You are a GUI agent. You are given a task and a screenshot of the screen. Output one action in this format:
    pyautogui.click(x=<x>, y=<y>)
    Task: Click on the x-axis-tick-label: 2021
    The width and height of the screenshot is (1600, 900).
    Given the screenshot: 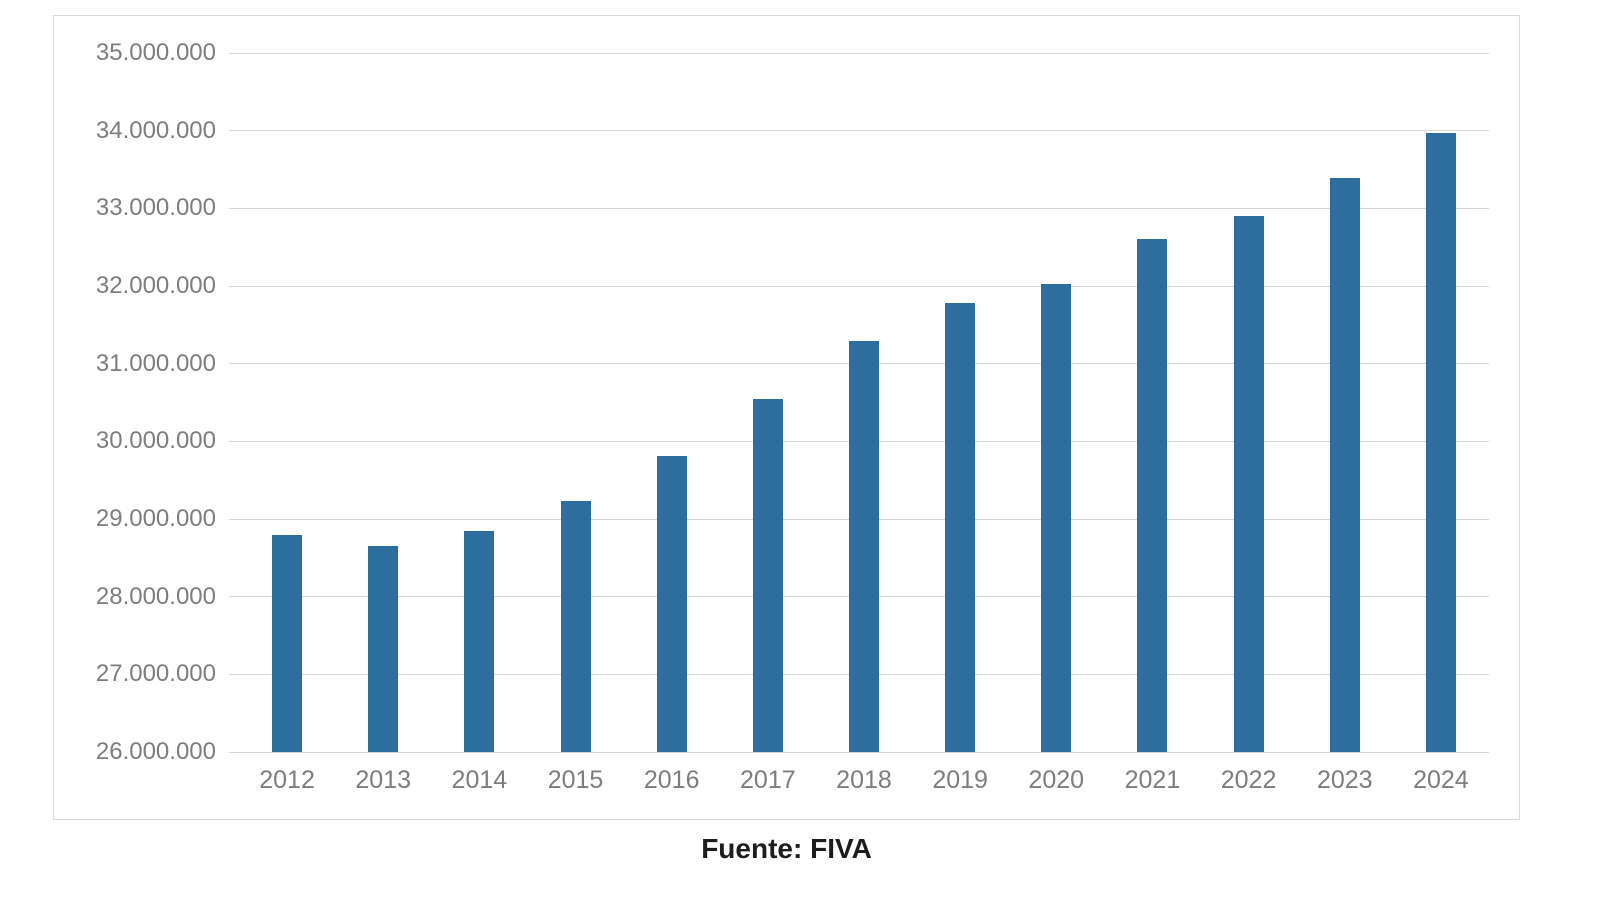 What is the action you would take?
    pyautogui.click(x=1152, y=780)
    